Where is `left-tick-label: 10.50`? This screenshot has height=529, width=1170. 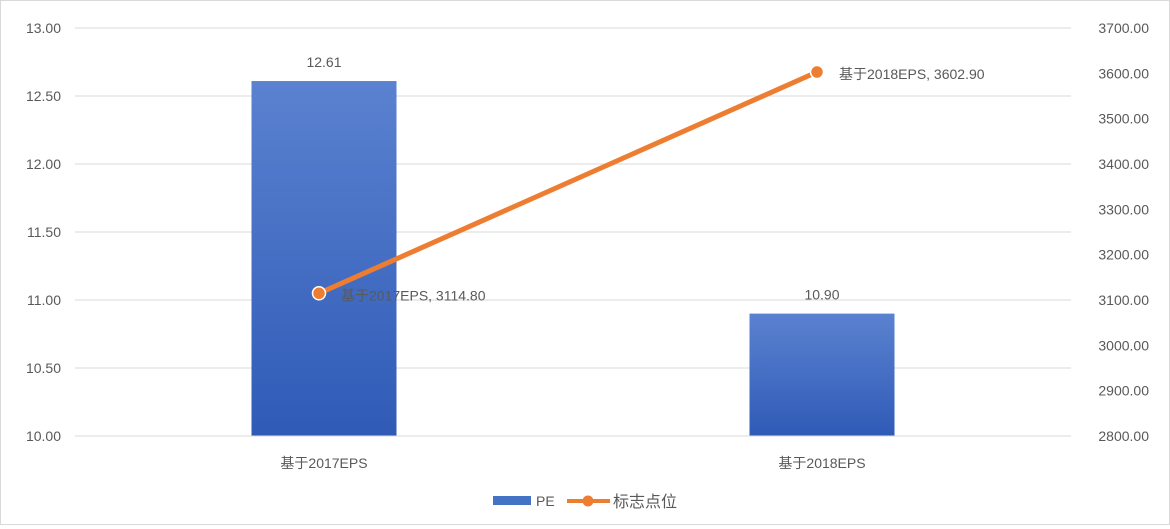
left-tick-label: 10.50 is located at coordinates (43, 368).